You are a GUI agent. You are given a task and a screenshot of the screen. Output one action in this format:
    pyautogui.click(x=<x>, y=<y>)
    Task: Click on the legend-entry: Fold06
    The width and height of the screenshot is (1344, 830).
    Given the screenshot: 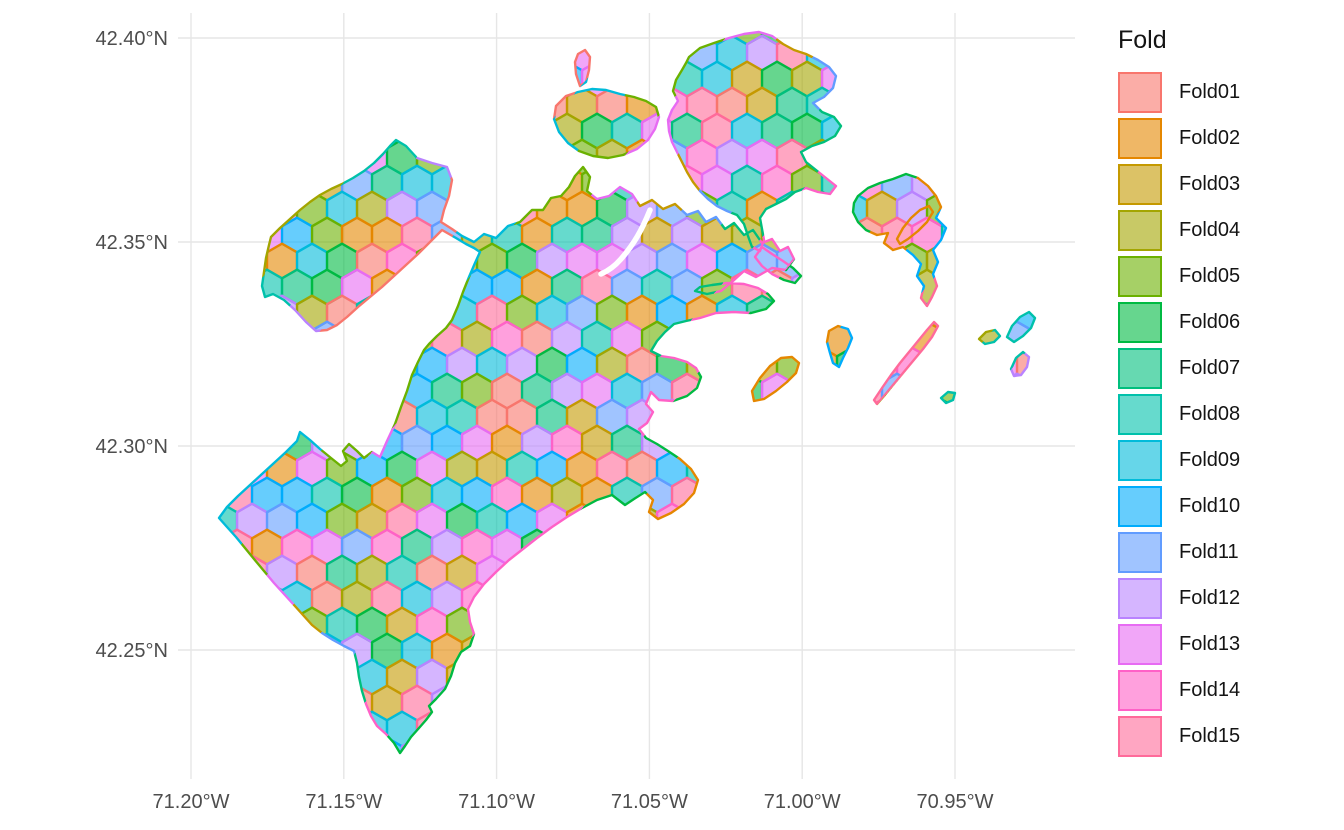 What is the action you would take?
    pyautogui.click(x=1179, y=322)
    